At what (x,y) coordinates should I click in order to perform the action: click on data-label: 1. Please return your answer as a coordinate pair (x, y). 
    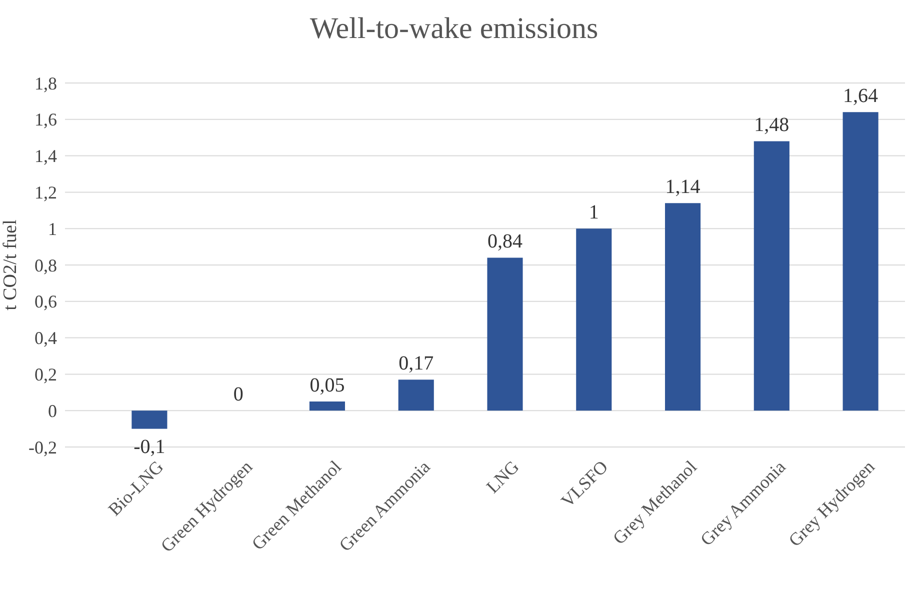
    Looking at the image, I should click on (593, 213).